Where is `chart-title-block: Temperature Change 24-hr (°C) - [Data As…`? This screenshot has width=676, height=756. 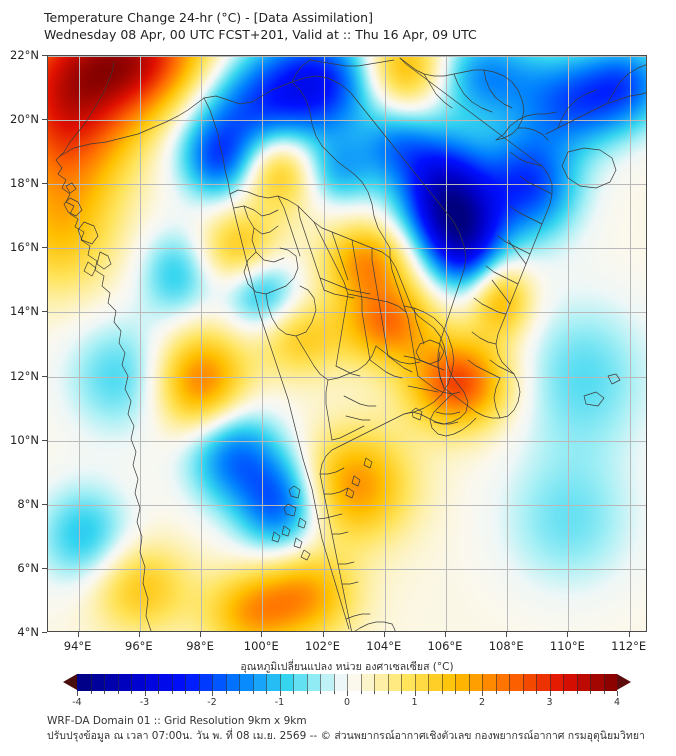
chart-title-block: Temperature Change 24-hr (°C) - [Data As… is located at coordinates (344, 26).